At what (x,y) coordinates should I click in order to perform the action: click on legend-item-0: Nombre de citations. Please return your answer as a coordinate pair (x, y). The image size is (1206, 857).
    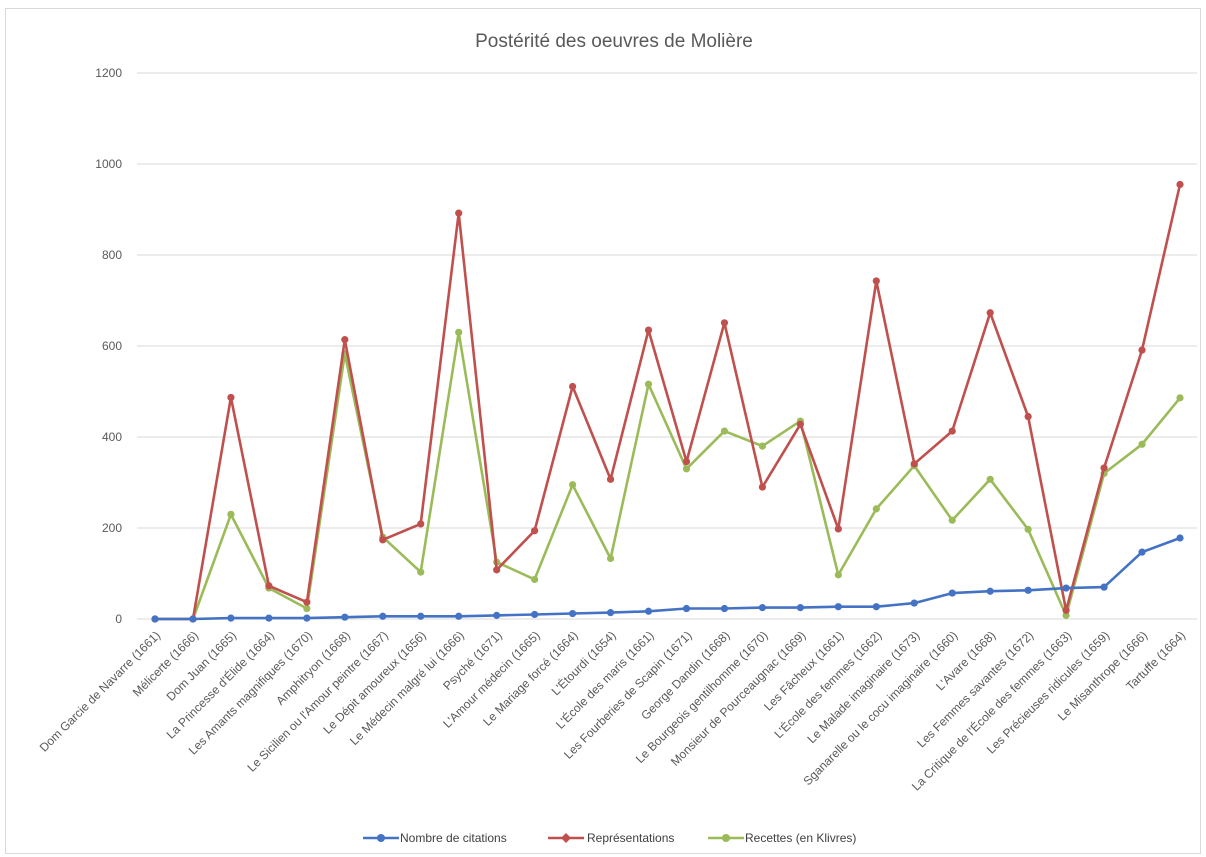
    Looking at the image, I should click on (435, 838).